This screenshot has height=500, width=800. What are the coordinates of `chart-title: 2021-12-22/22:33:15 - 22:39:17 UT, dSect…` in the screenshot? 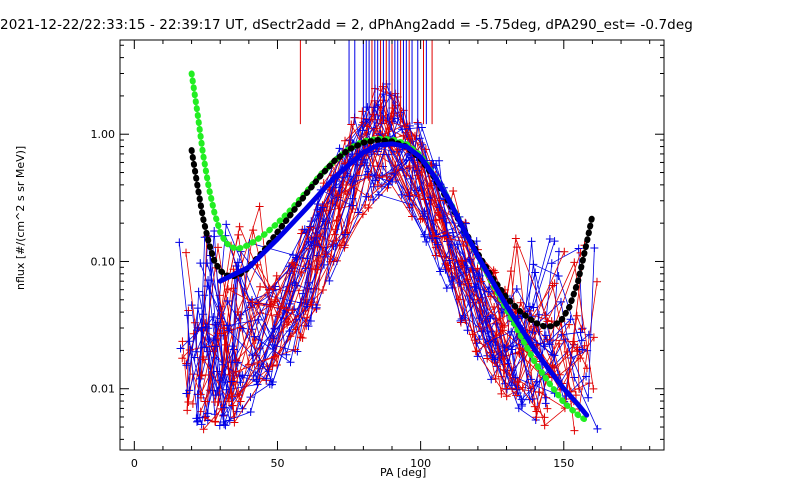 It's located at (346, 25).